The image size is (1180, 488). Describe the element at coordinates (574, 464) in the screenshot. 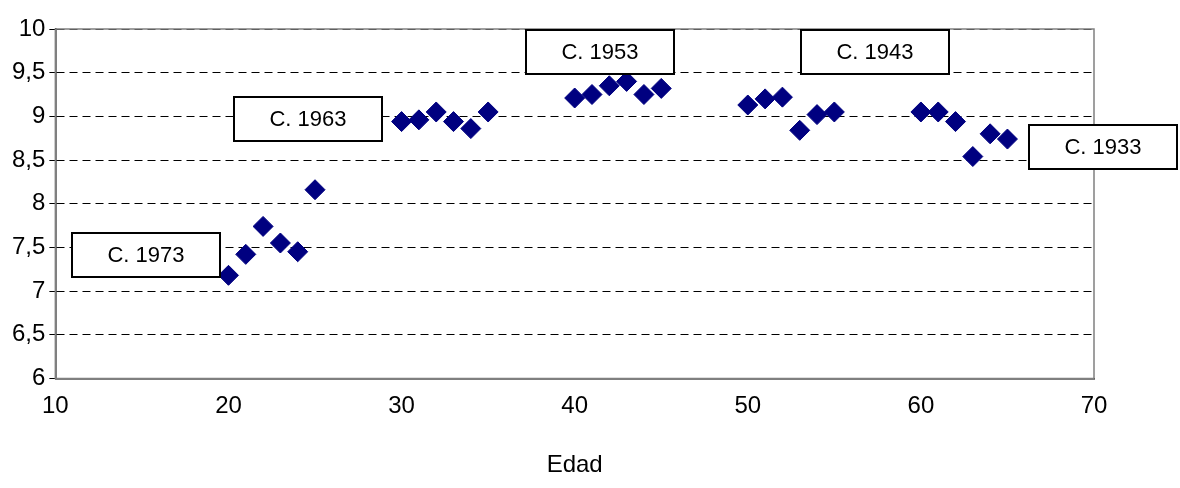

I see `x-axis-title: Edad` at that location.